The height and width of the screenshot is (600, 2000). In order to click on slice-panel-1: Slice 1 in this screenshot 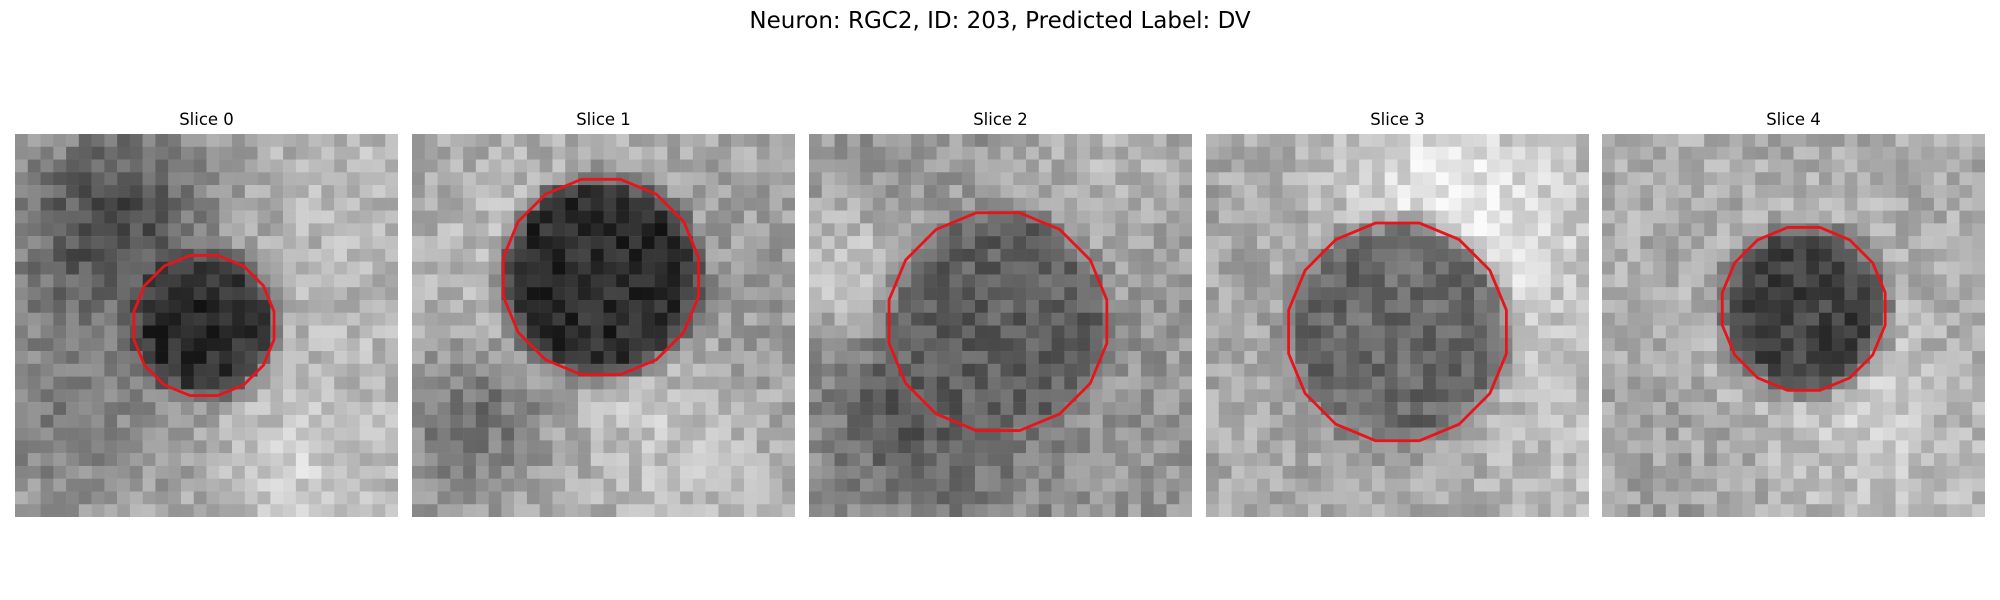, I will do `click(603, 313)`.